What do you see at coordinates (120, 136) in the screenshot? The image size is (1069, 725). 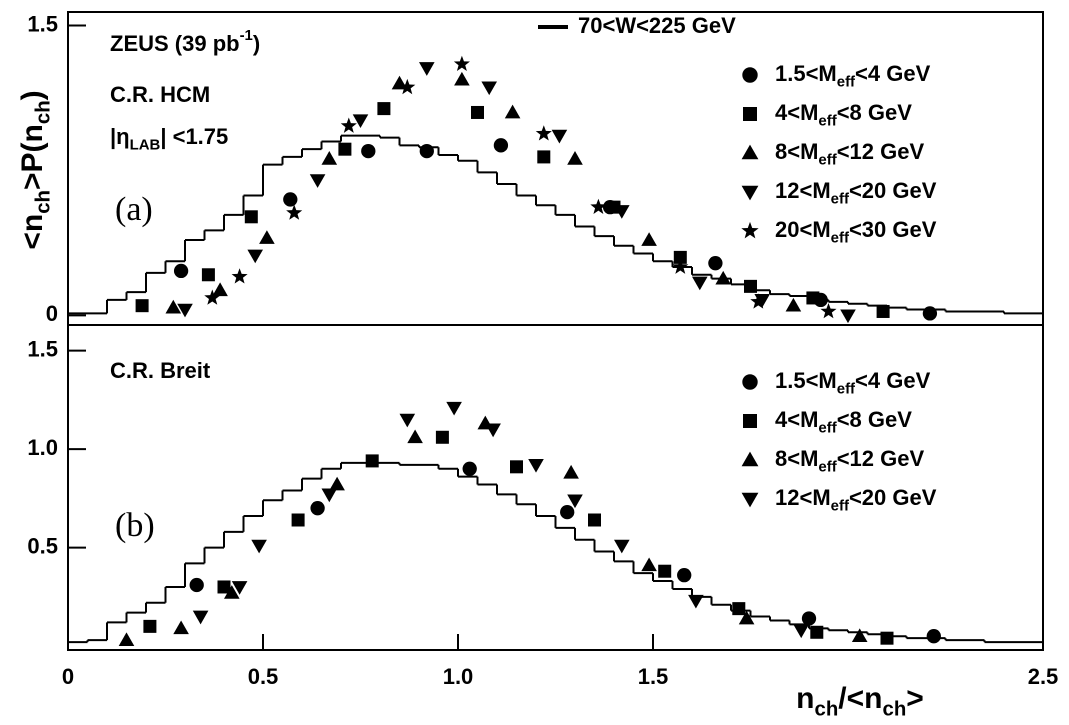 I see `annotation-part: |η` at bounding box center [120, 136].